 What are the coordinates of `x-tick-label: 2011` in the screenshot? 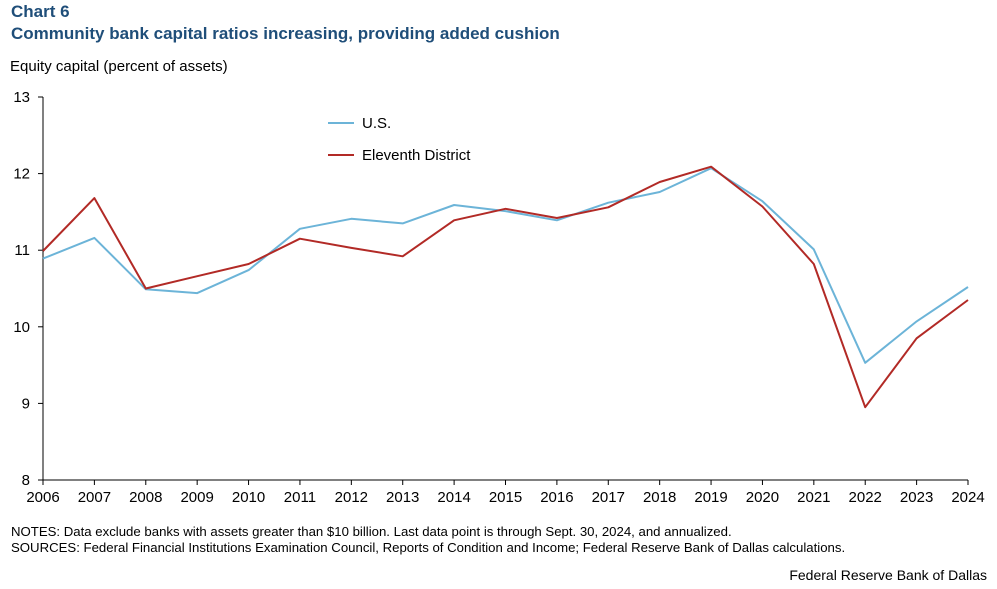 It's located at (300, 497).